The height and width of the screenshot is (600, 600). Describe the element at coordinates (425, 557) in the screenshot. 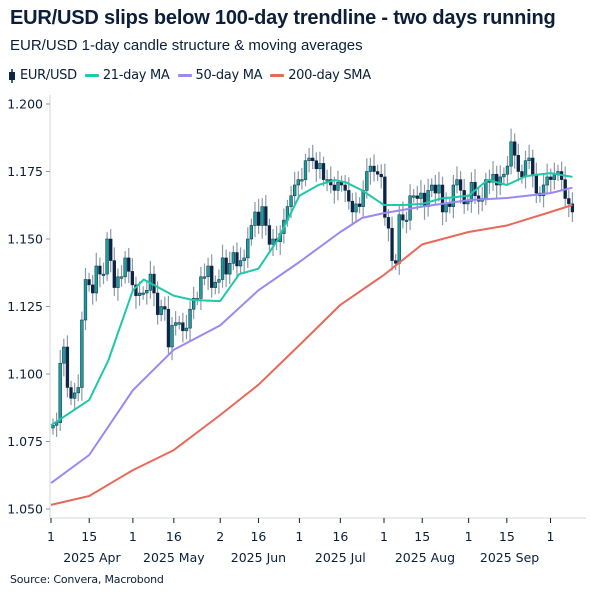

I see `x-month-label: 2025 Aug` at that location.